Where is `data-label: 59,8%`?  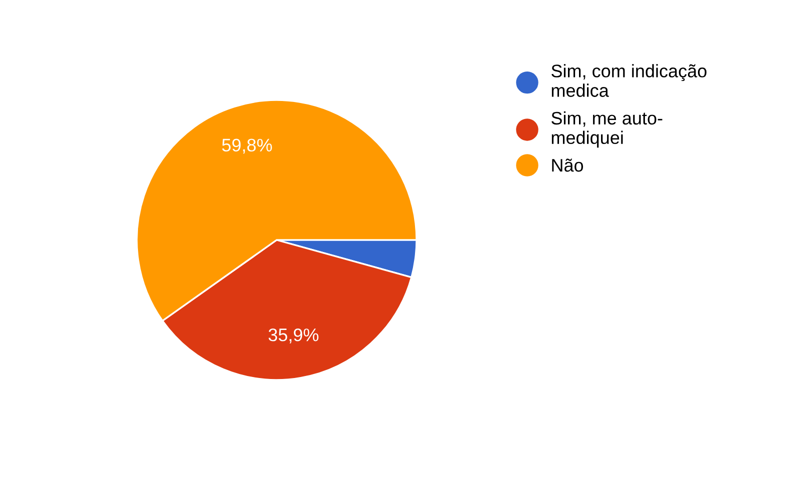 data-label: 59,8% is located at coordinates (247, 146).